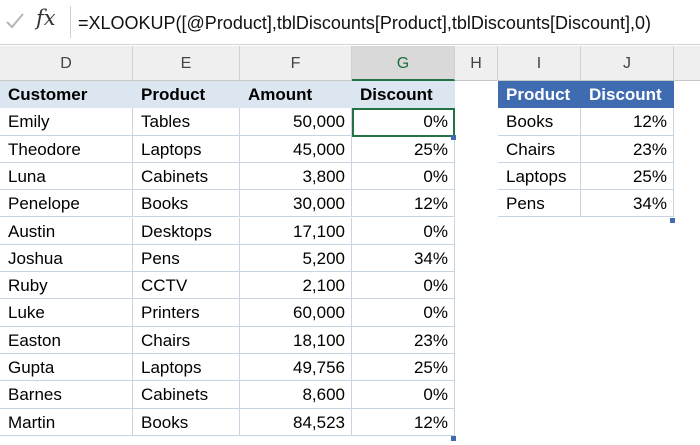 The height and width of the screenshot is (445, 700). I want to click on table-row: Joshua Pens 5,200 34%, so click(350, 258).